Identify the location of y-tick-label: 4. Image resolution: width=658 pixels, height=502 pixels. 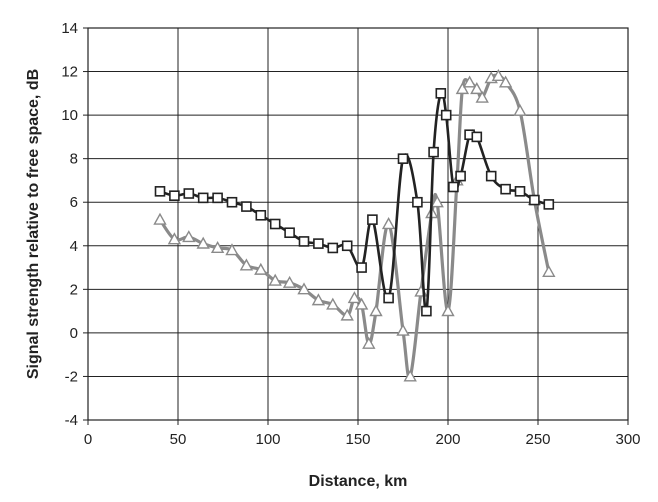
(74, 246).